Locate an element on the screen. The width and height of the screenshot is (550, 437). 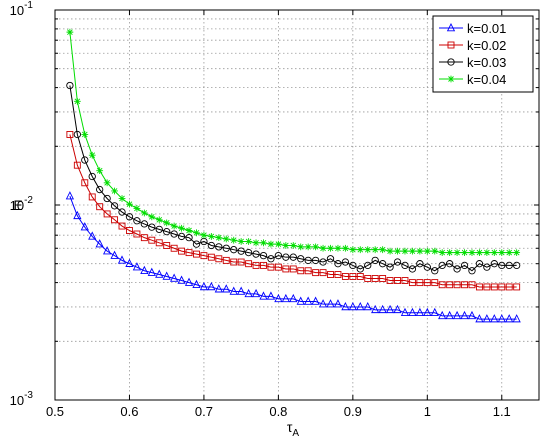
x-tick-label: 0.8 is located at coordinates (278, 411).